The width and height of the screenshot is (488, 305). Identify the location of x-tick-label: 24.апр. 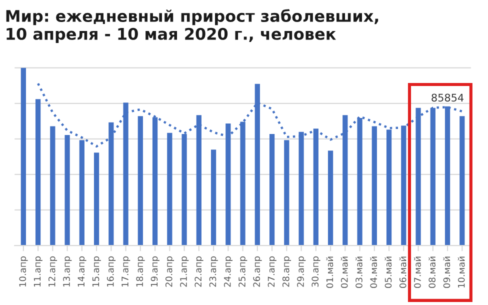
(228, 271).